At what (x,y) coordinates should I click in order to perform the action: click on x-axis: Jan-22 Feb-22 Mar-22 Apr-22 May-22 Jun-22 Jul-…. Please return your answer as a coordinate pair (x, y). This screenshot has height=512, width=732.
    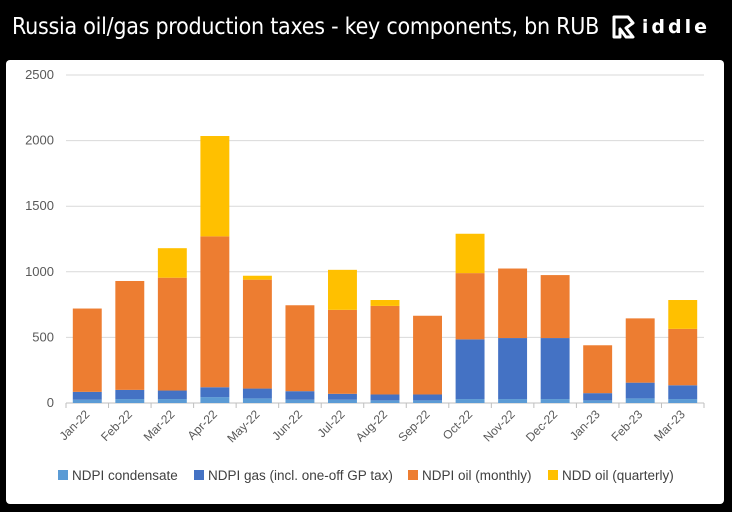
    Looking at the image, I should click on (381, 424).